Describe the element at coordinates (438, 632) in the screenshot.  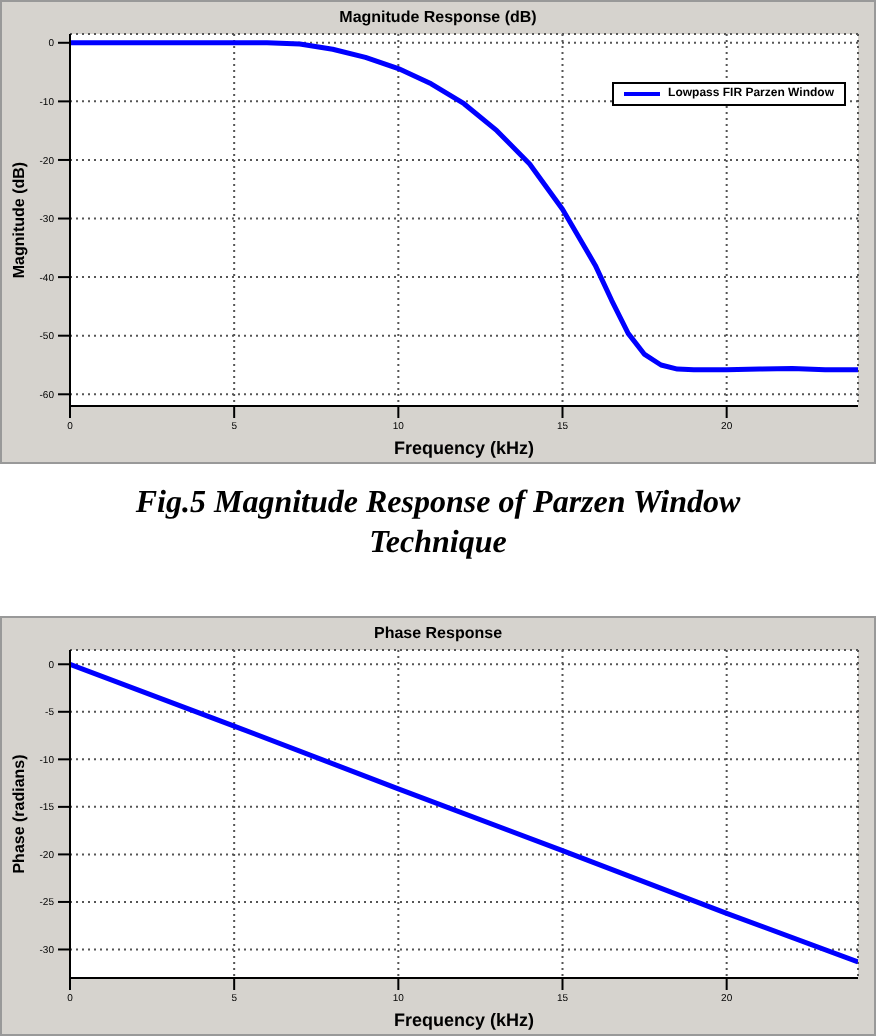
I see `chart-title: Phase Response` at that location.